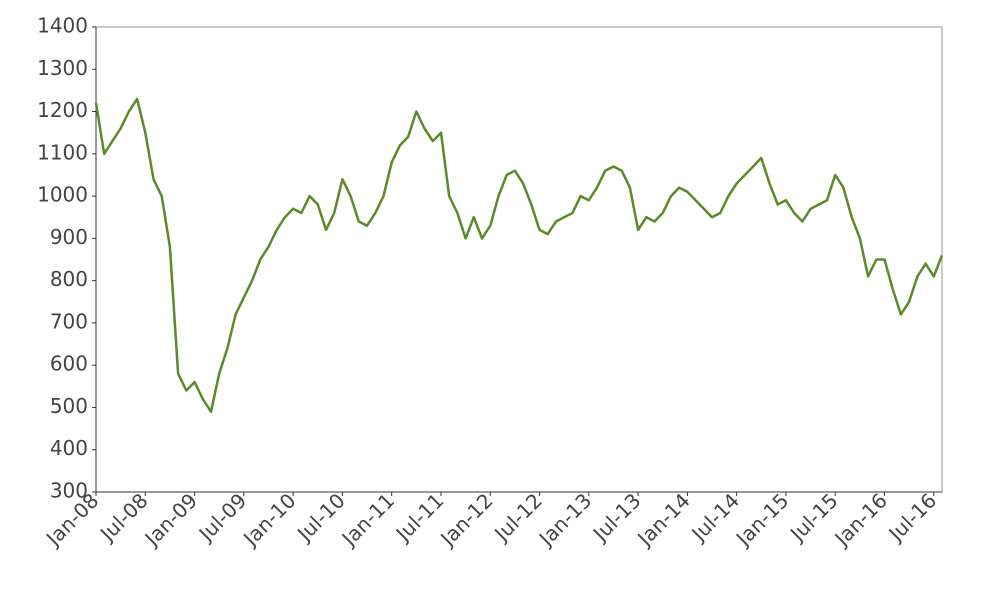  What do you see at coordinates (860, 519) in the screenshot?
I see `x-tick-label: Jan-16` at bounding box center [860, 519].